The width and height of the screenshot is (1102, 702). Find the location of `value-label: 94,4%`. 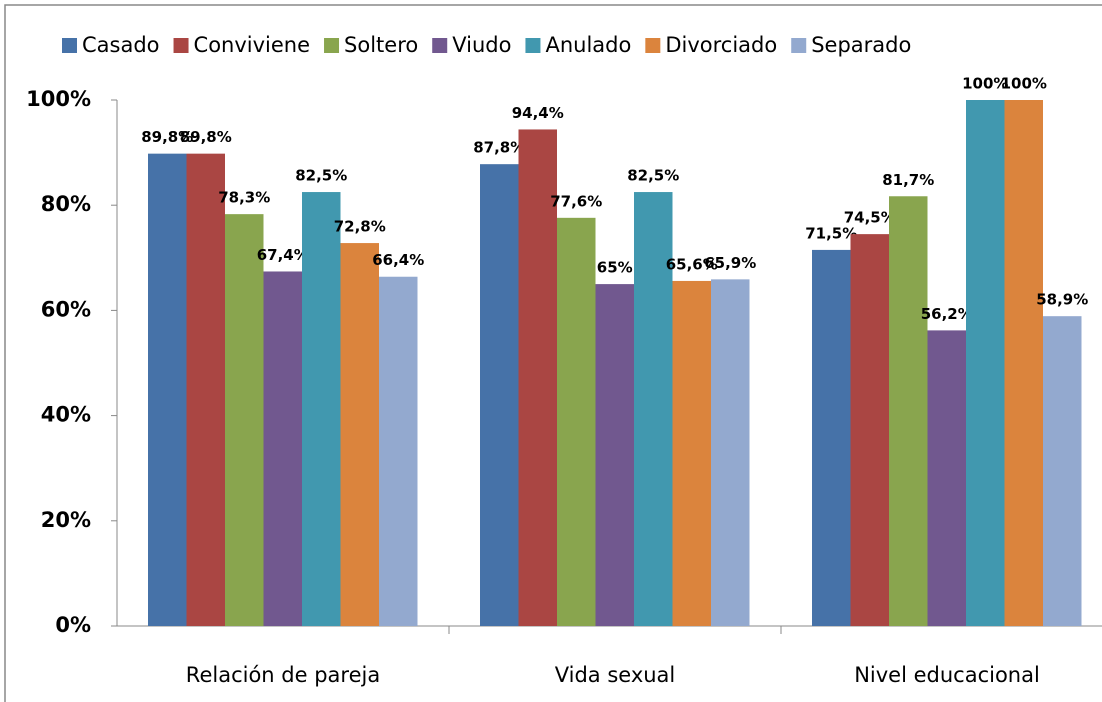

value-label: 94,4% is located at coordinates (538, 113).